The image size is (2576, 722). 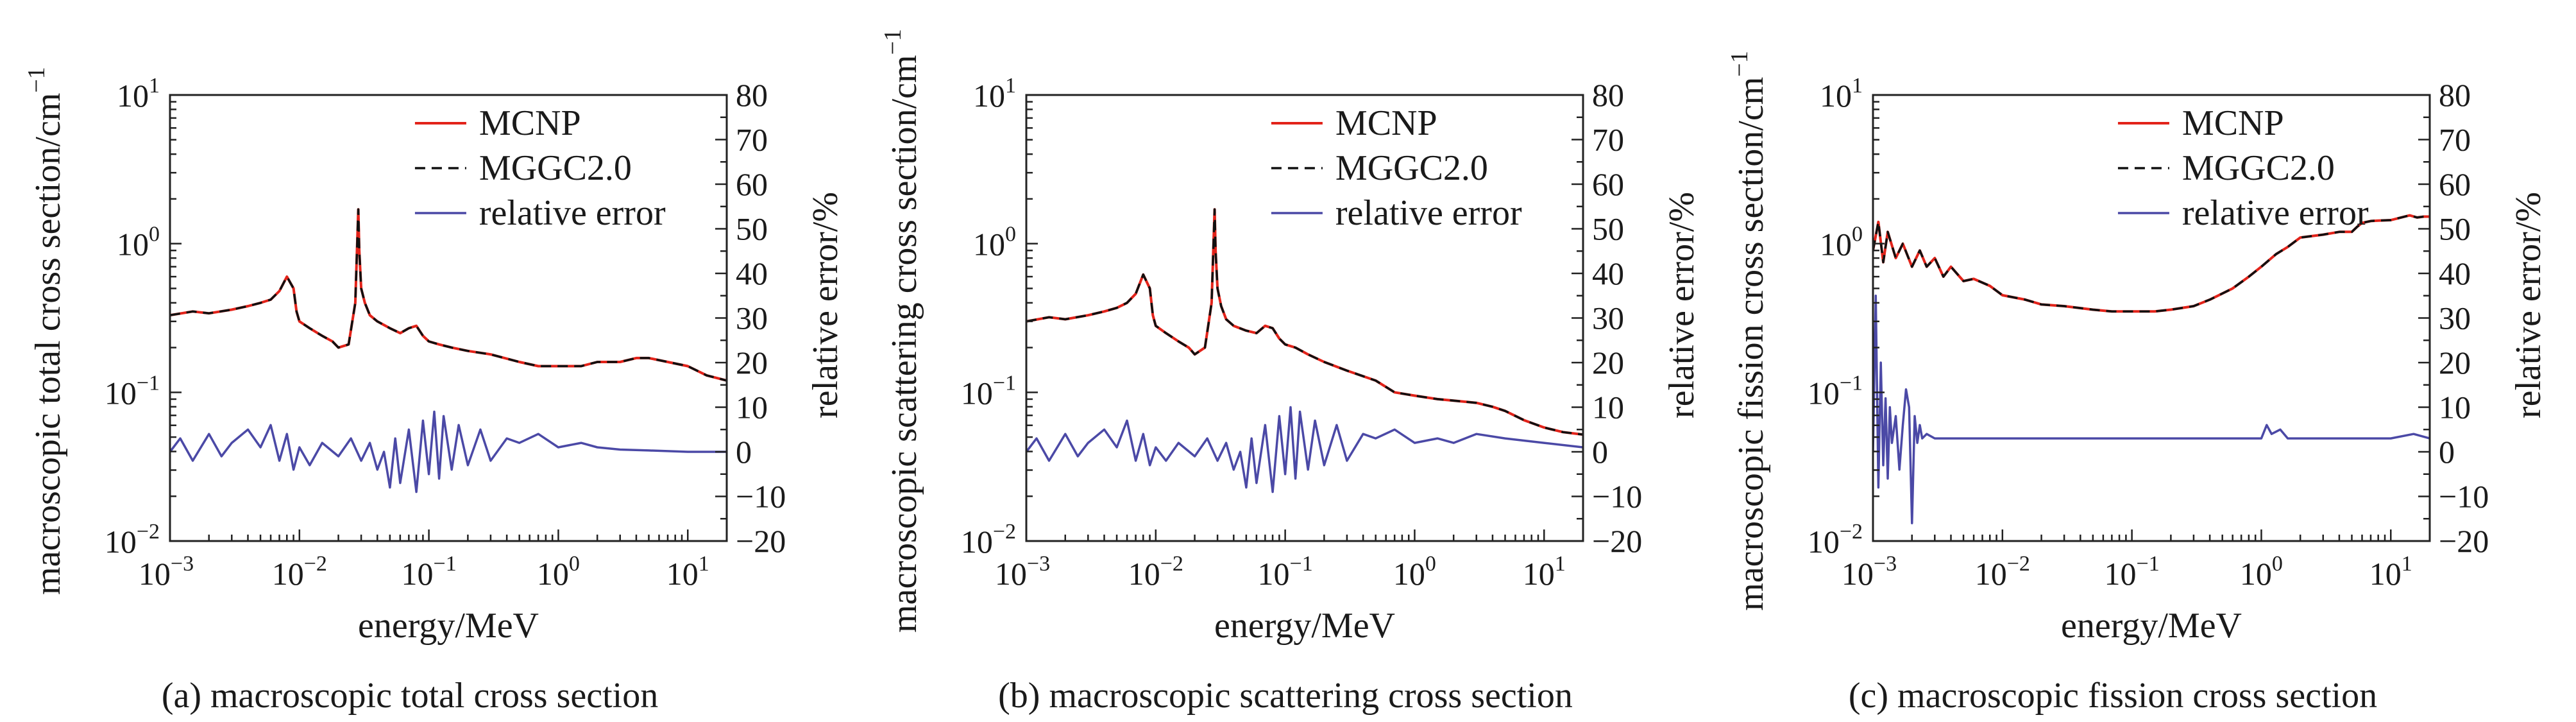 What do you see at coordinates (1285, 696) in the screenshot?
I see `figure-caption: (b) macroscopic scattering cross section` at bounding box center [1285, 696].